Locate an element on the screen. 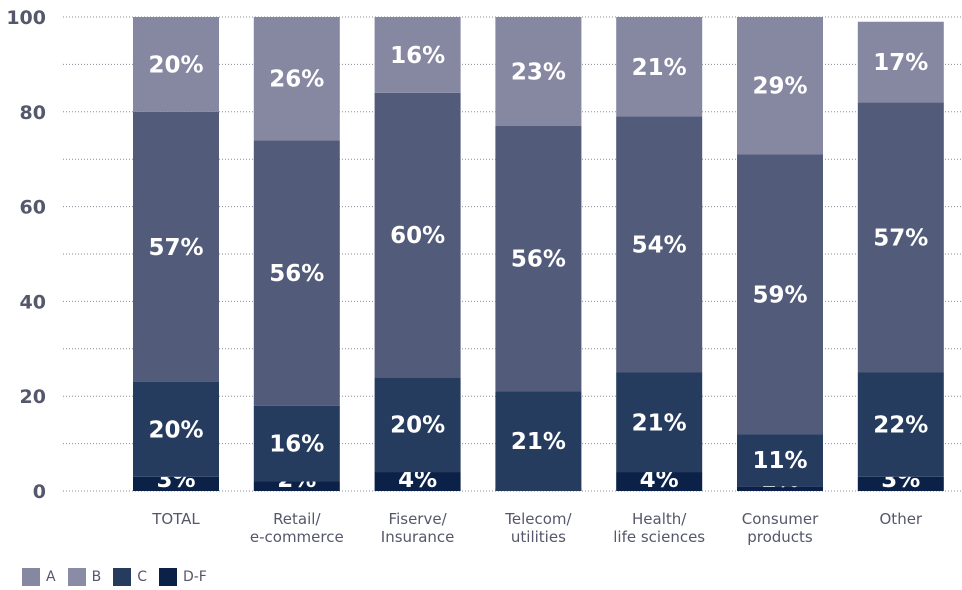 The height and width of the screenshot is (590, 962). y-tick-label: 100 is located at coordinates (26, 18).